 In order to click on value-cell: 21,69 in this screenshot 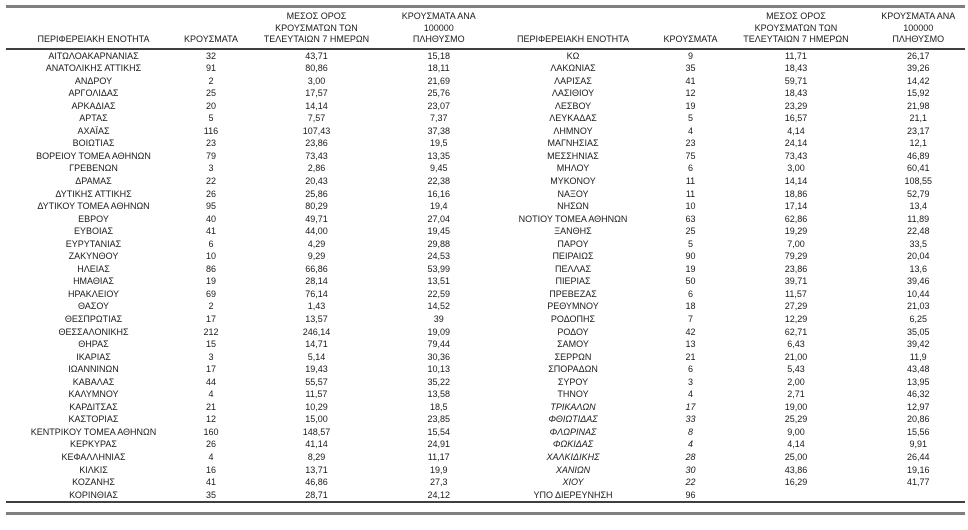, I will do `click(438, 80)`.